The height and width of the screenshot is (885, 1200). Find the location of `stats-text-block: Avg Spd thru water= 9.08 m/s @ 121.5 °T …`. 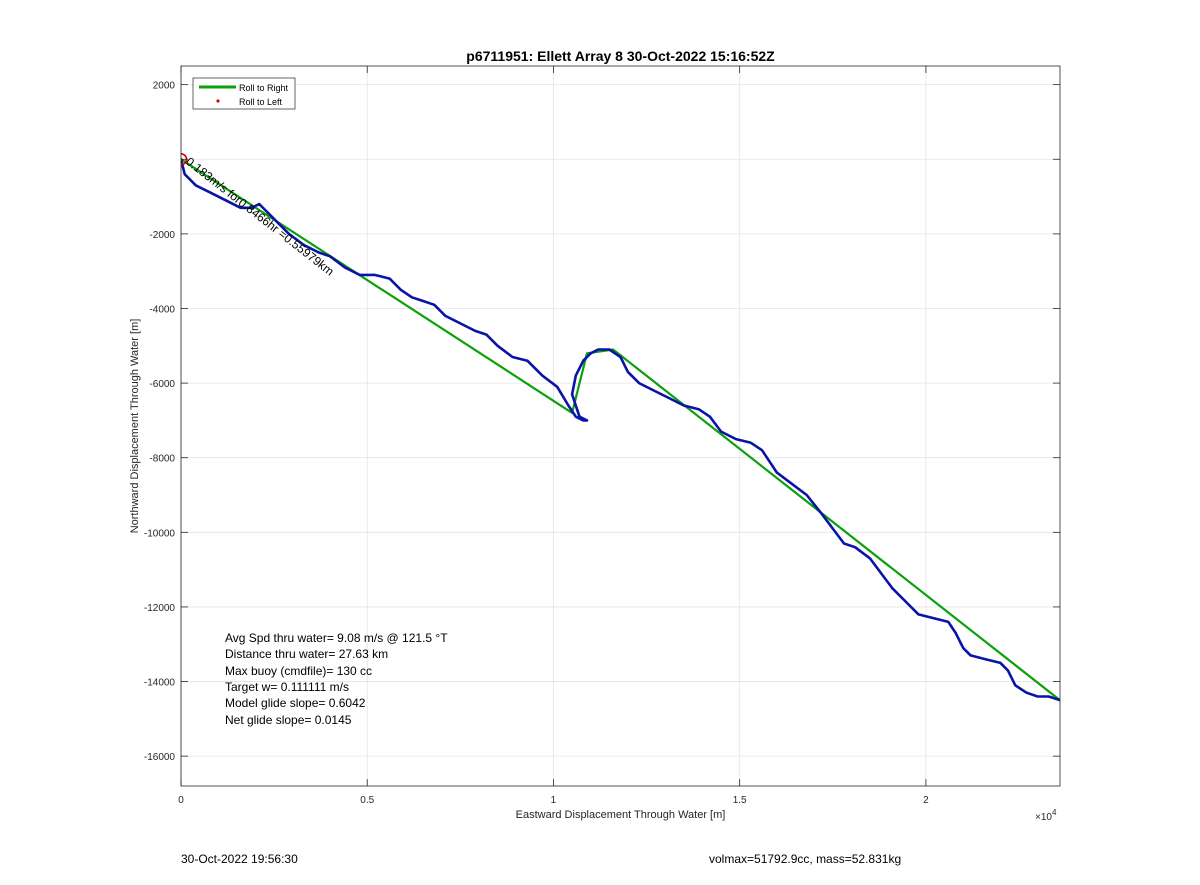

stats-text-block: Avg Spd thru water= 9.08 m/s @ 121.5 °T … is located at coordinates (336, 679).